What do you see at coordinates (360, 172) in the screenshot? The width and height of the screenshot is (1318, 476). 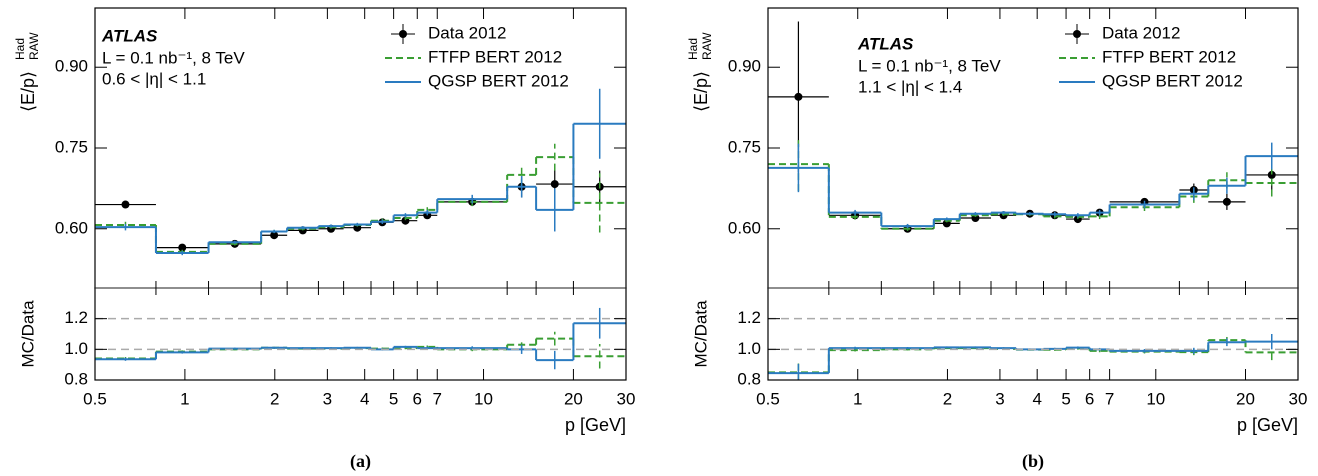 I see `main-plot` at bounding box center [360, 172].